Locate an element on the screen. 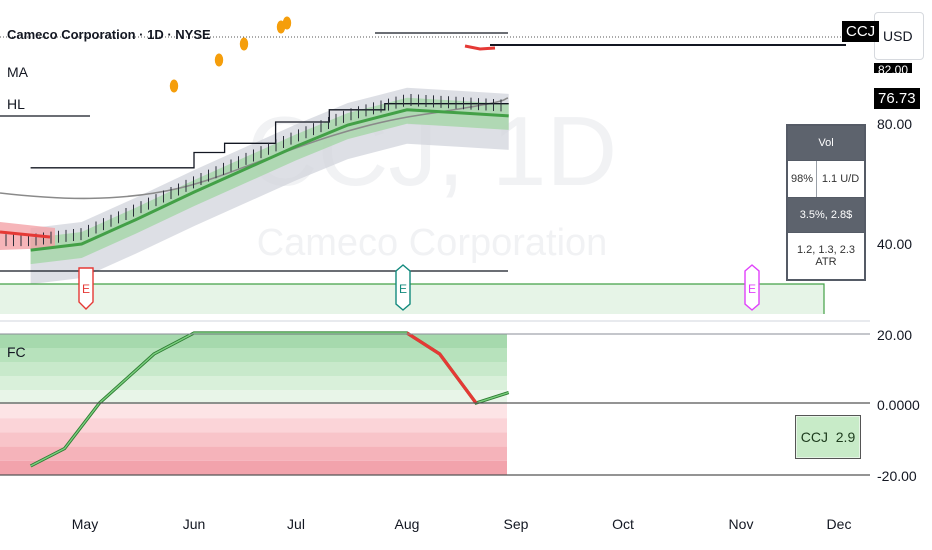 This screenshot has width=932, height=550. currency-label: USD is located at coordinates (898, 36).